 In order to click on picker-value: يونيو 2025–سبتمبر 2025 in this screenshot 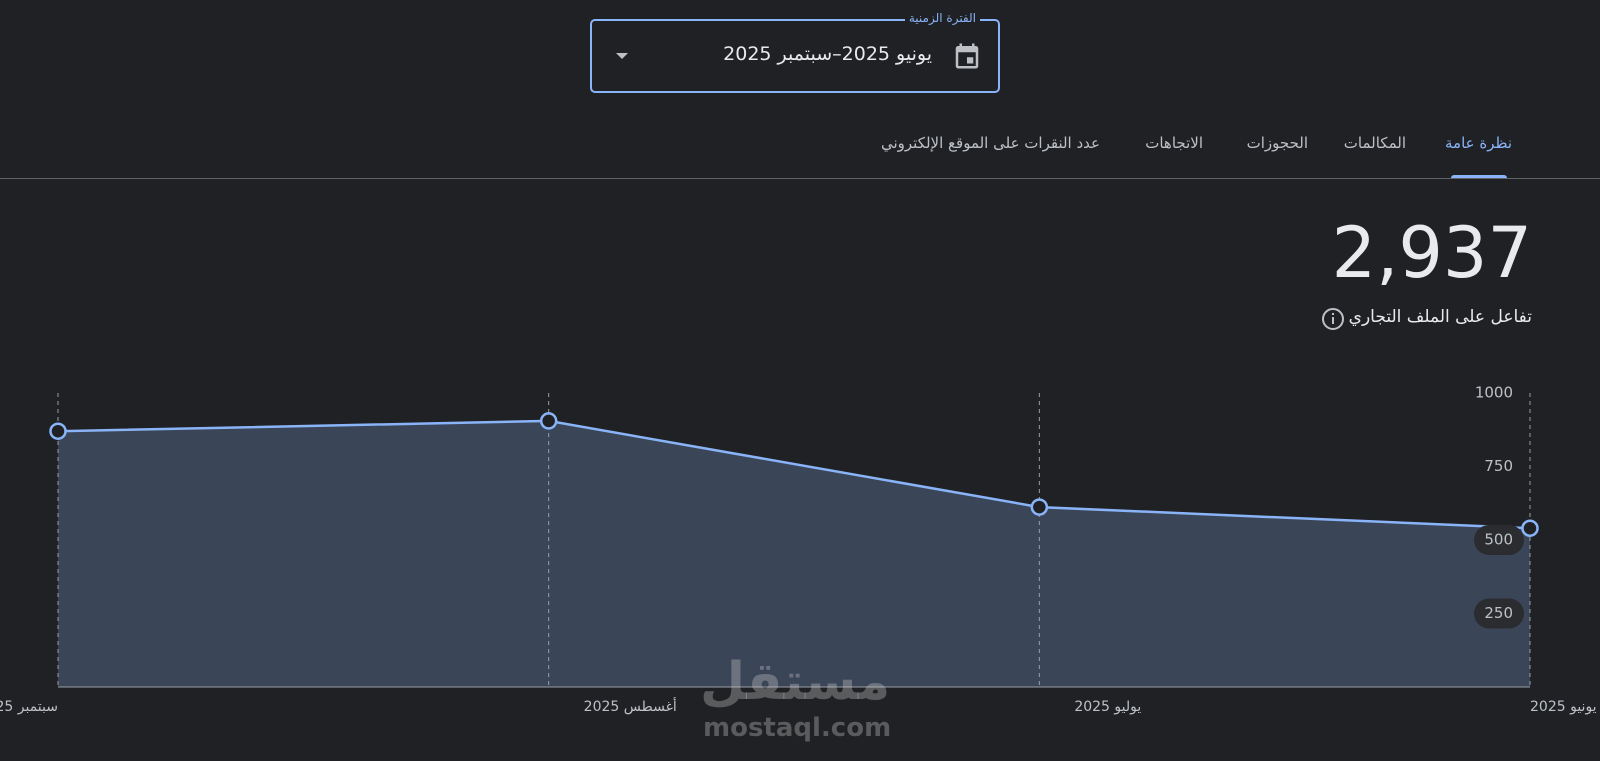, I will do `click(827, 54)`.